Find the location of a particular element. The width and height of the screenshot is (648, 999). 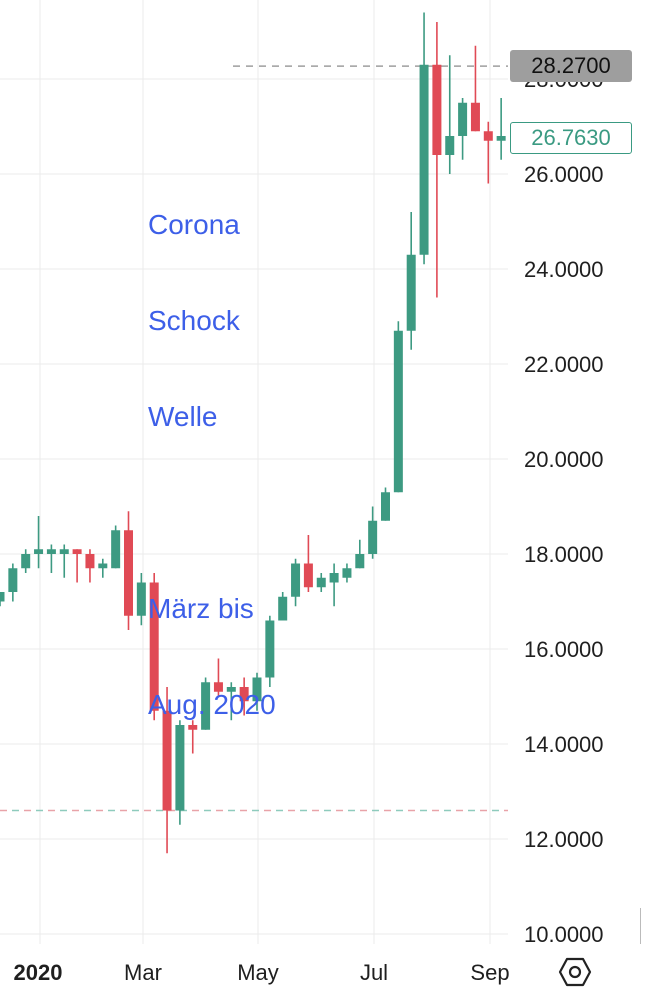

annotation-line: Schock is located at coordinates (194, 320).